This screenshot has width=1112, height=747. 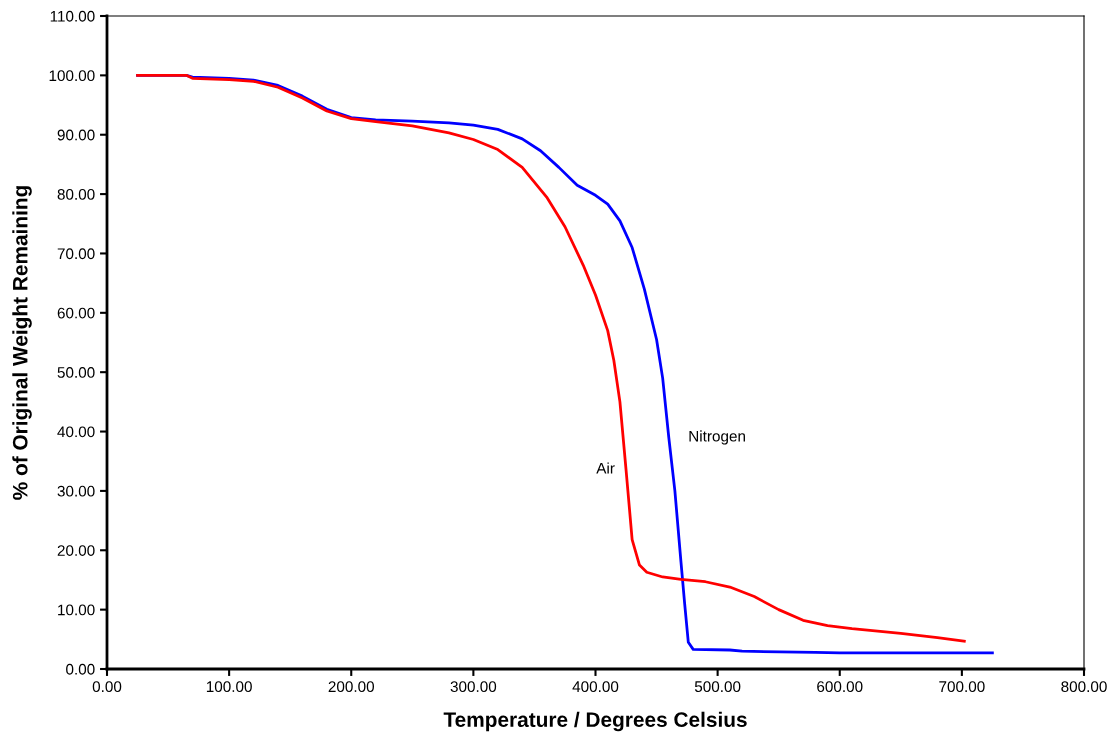 What do you see at coordinates (72, 76) in the screenshot?
I see `y-tick-label: 100.00` at bounding box center [72, 76].